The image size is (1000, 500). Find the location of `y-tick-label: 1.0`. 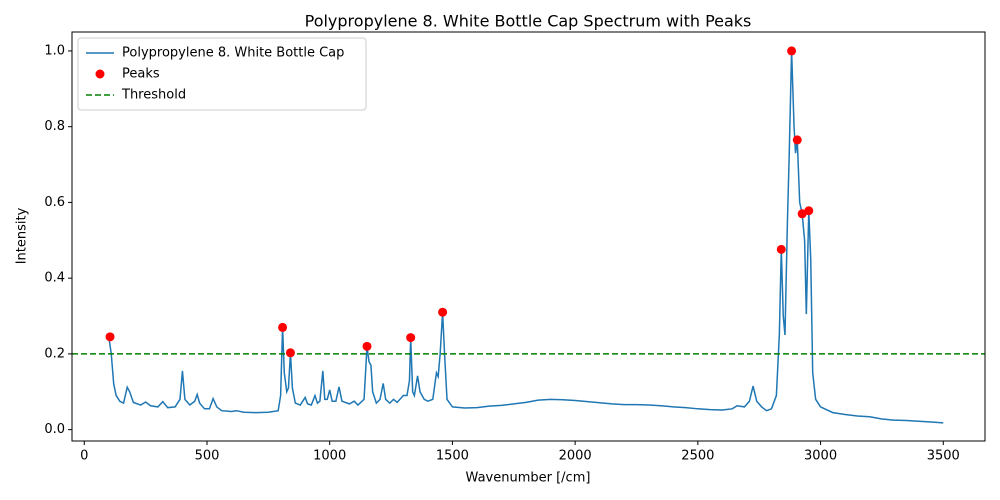

y-tick-label: 1.0 is located at coordinates (54, 50).